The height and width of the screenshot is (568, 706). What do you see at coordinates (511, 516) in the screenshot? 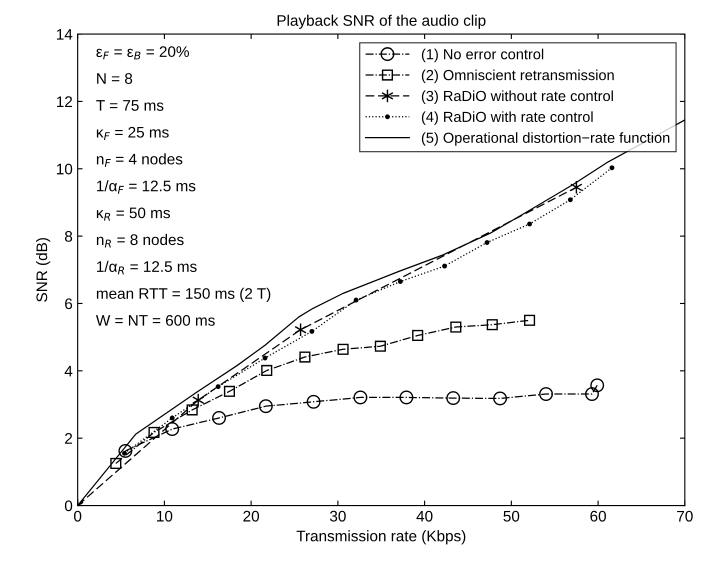
I see `x-tick-label: 50` at bounding box center [511, 516].